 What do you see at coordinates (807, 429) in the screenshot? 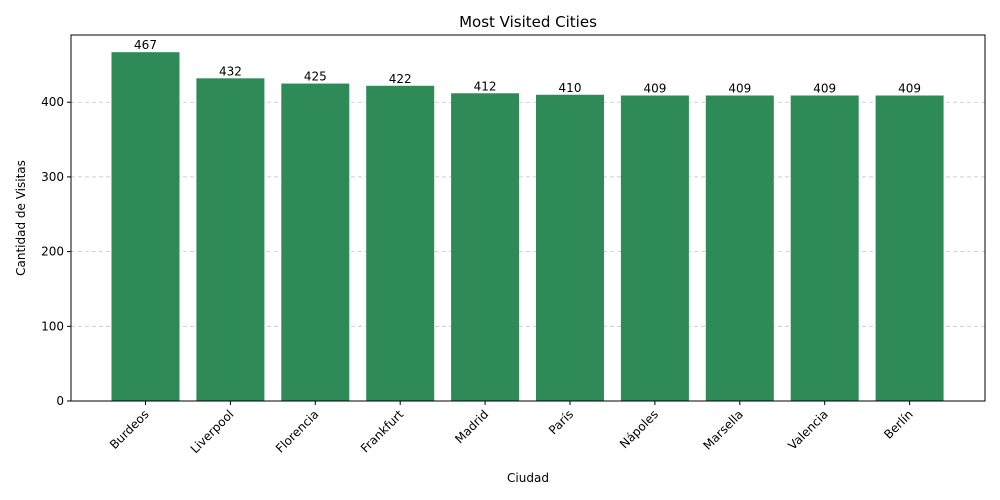
I see `x-tick-label: Valencia` at bounding box center [807, 429].